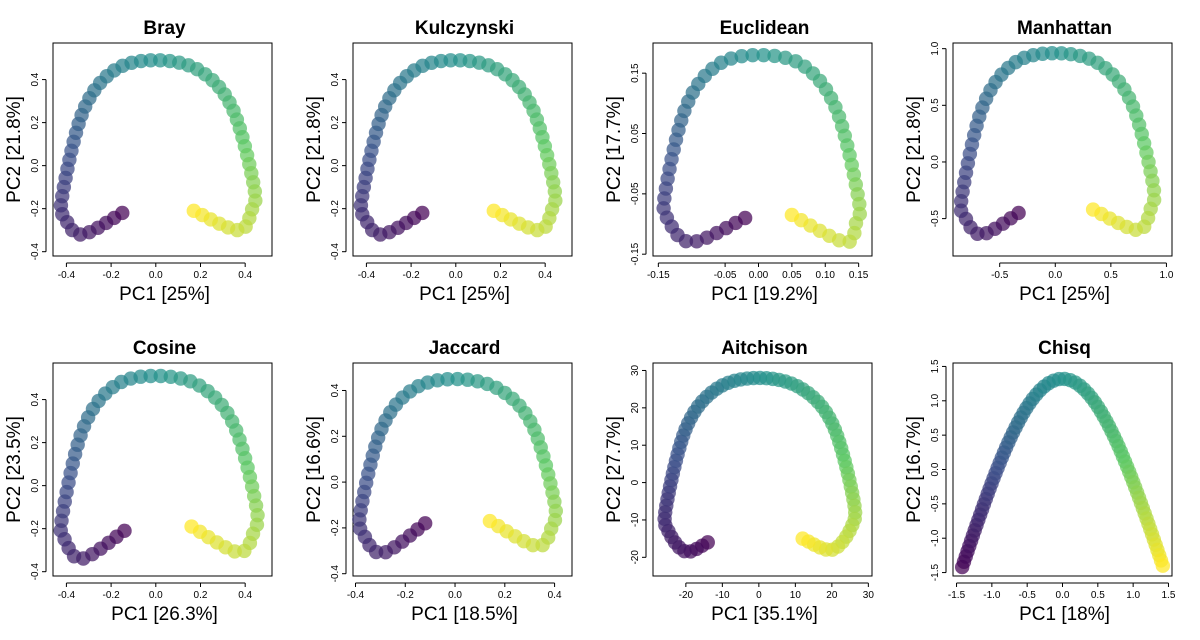 The image size is (1200, 640). Describe the element at coordinates (614, 149) in the screenshot. I see `y-axis-label: PC2 [17.7%]` at that location.